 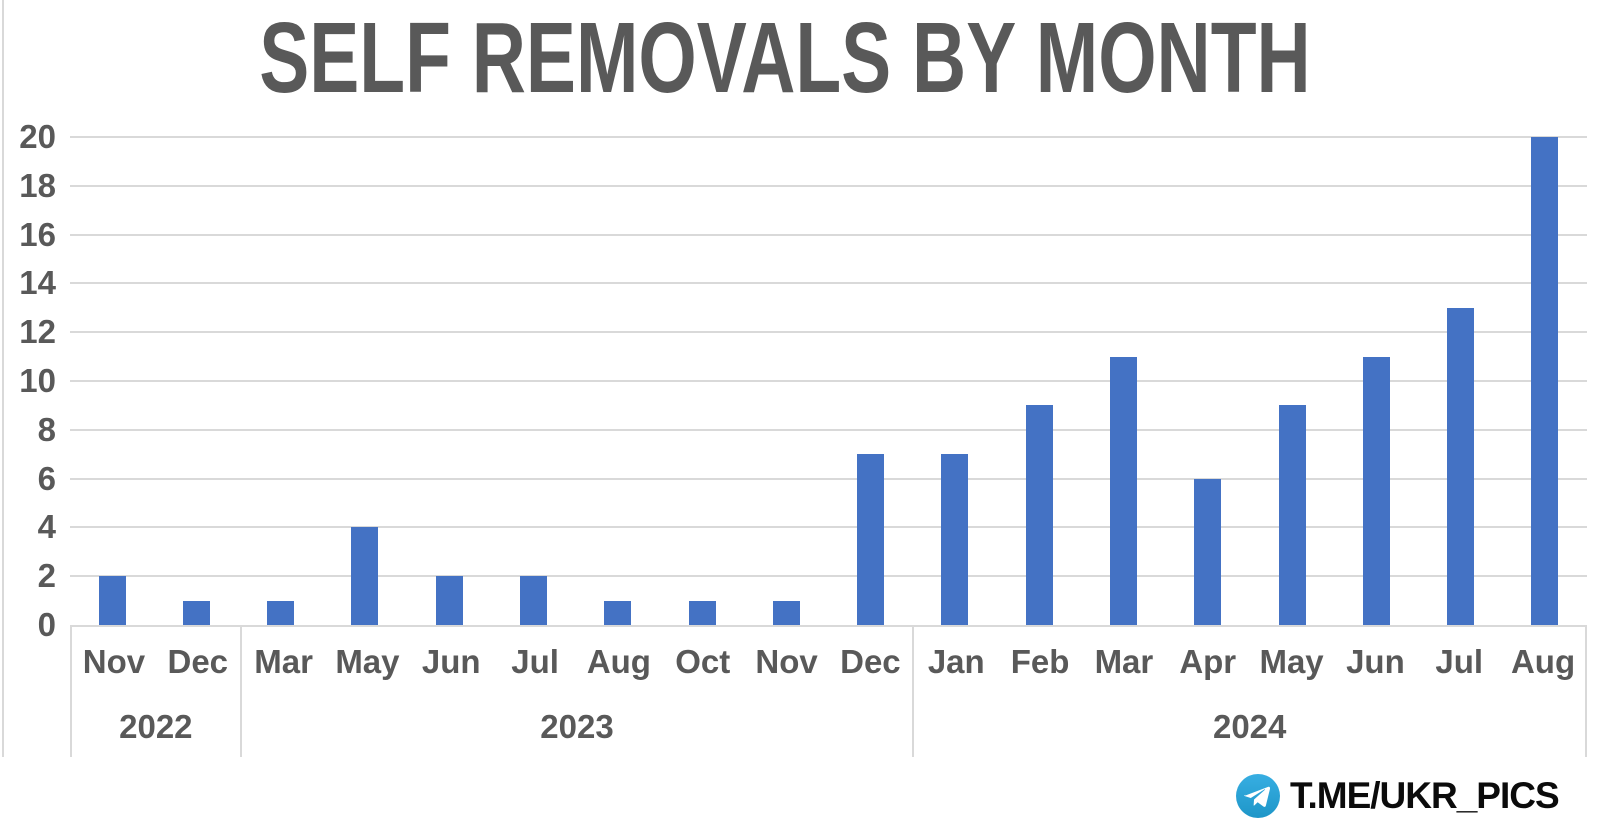 What do you see at coordinates (786, 612) in the screenshot?
I see `bar-nov-2023` at bounding box center [786, 612].